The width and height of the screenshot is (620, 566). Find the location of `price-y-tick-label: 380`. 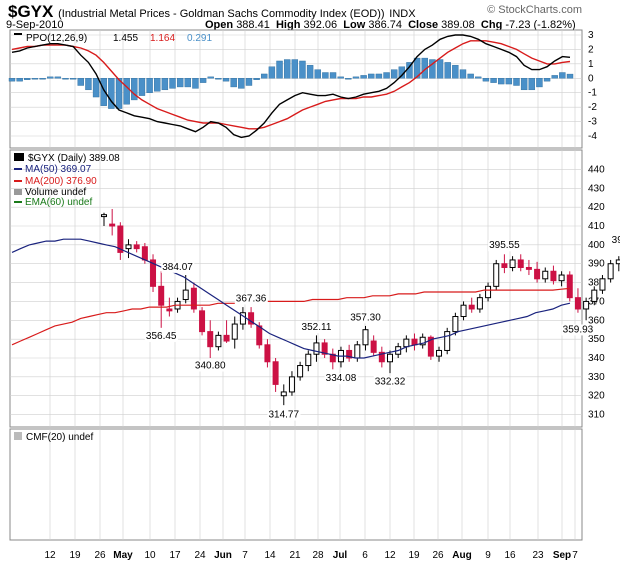

price-y-tick-label: 380 is located at coordinates (596, 283).